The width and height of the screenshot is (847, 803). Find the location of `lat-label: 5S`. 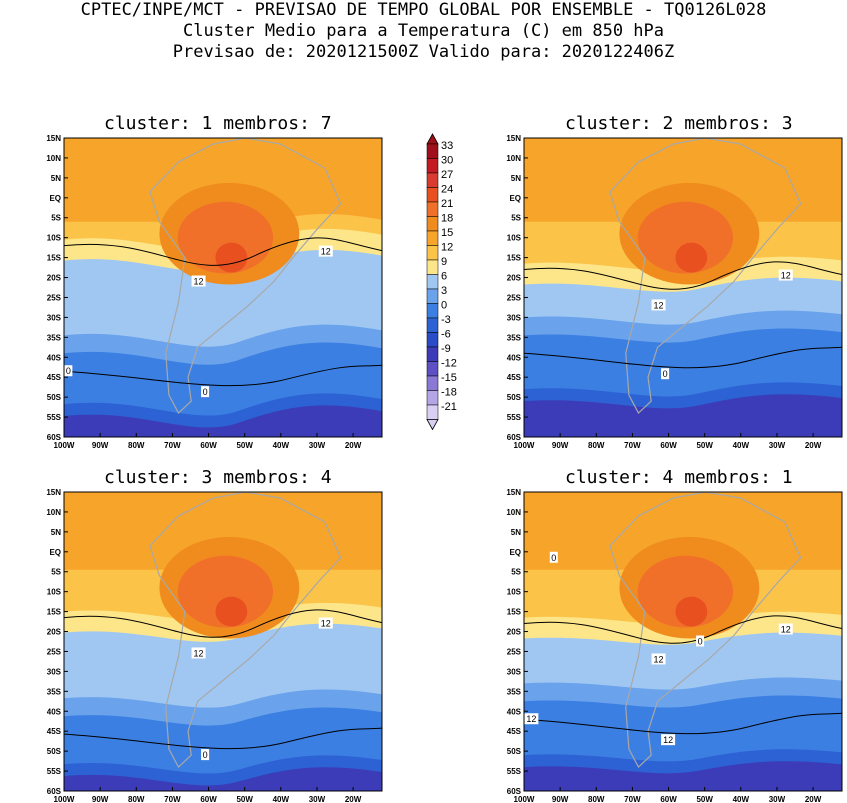

lat-label: 5S is located at coordinates (56, 572).